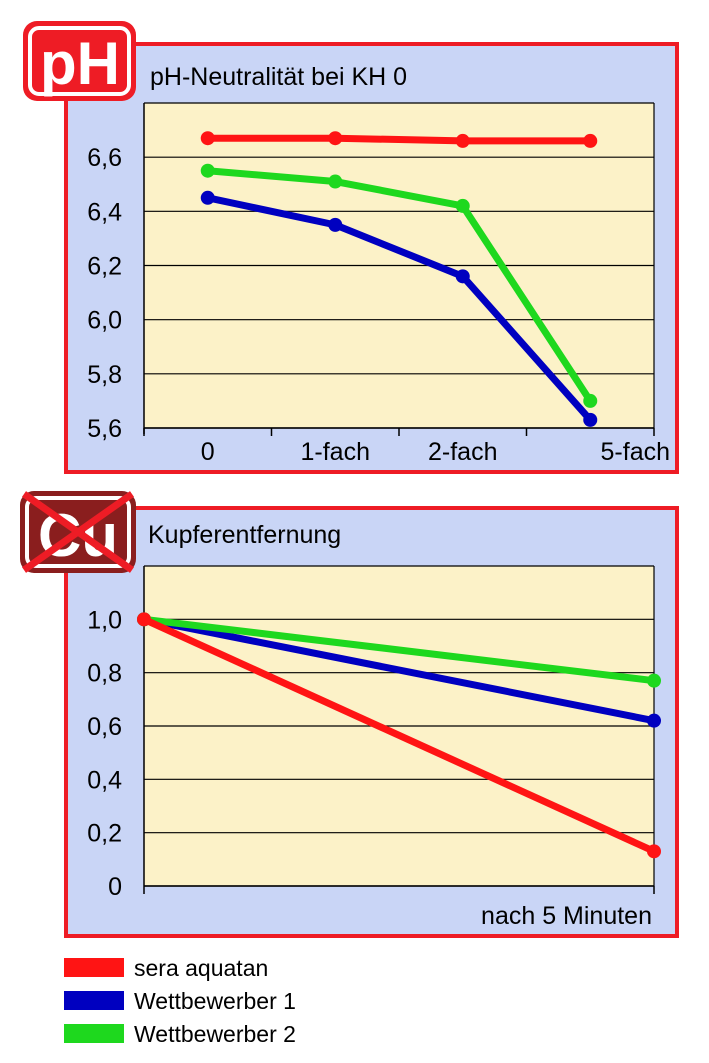  Describe the element at coordinates (635, 452) in the screenshot. I see `ph-x-tick-label: 5-fach` at that location.